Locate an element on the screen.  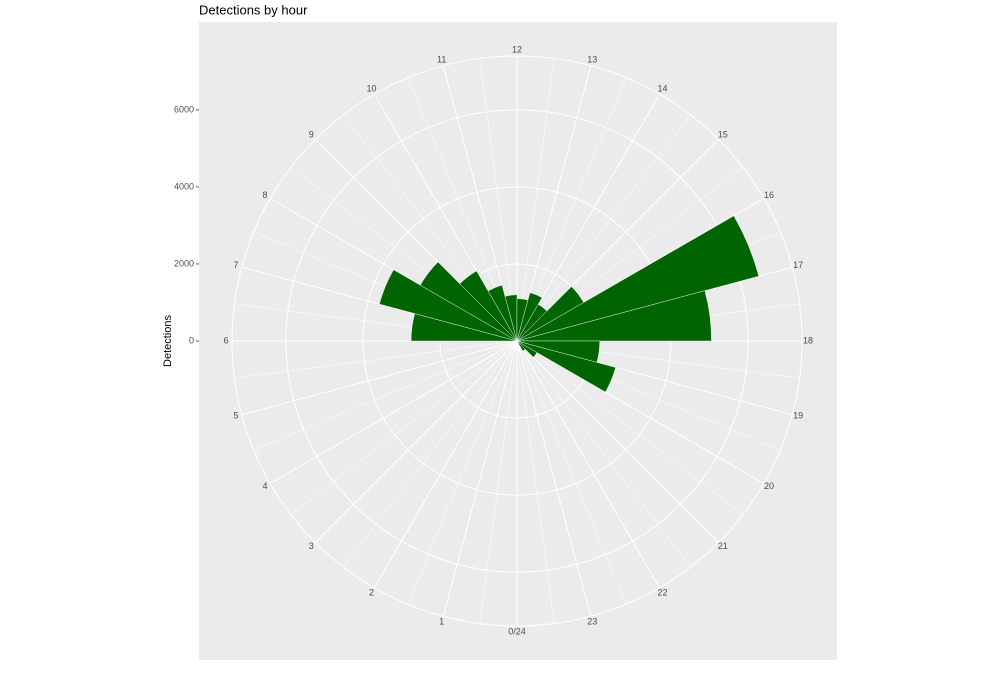
x-tick-label: 12 is located at coordinates (517, 49).